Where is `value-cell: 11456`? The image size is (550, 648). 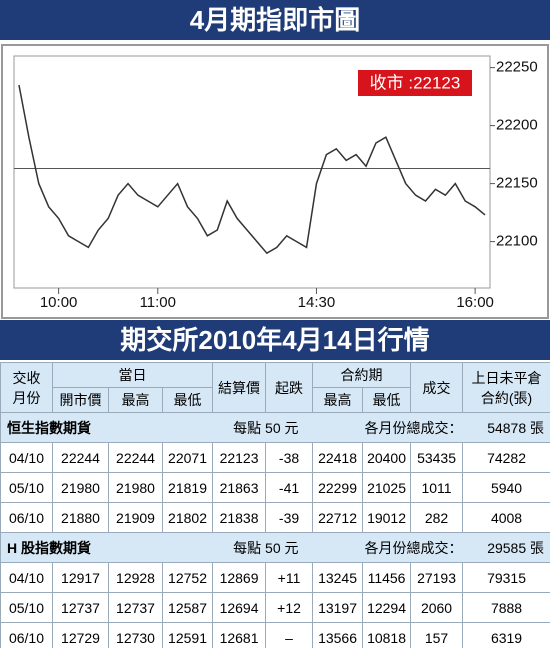
value-cell: 11456 is located at coordinates (387, 577).